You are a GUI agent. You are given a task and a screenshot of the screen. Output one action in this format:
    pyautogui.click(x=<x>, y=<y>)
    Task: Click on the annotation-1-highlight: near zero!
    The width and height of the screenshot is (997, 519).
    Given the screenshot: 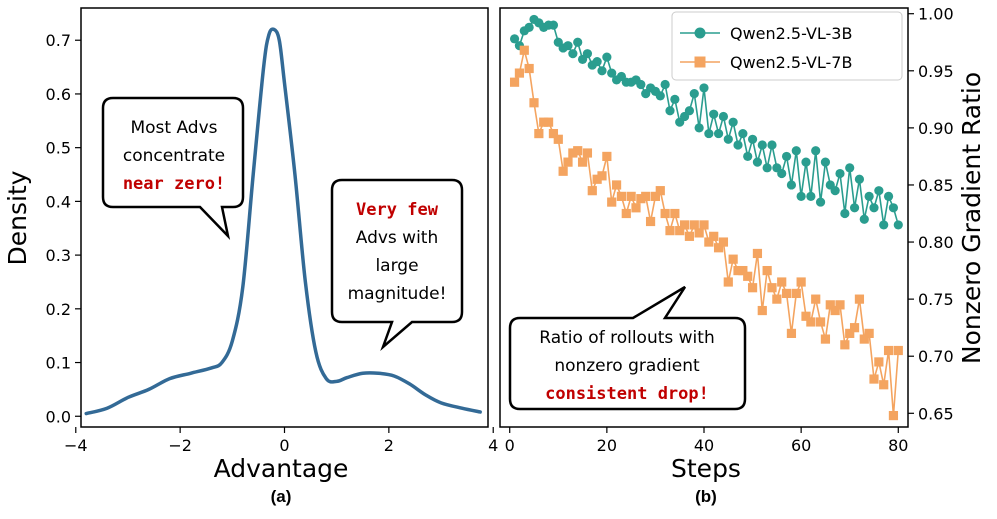 What is the action you would take?
    pyautogui.click(x=174, y=184)
    